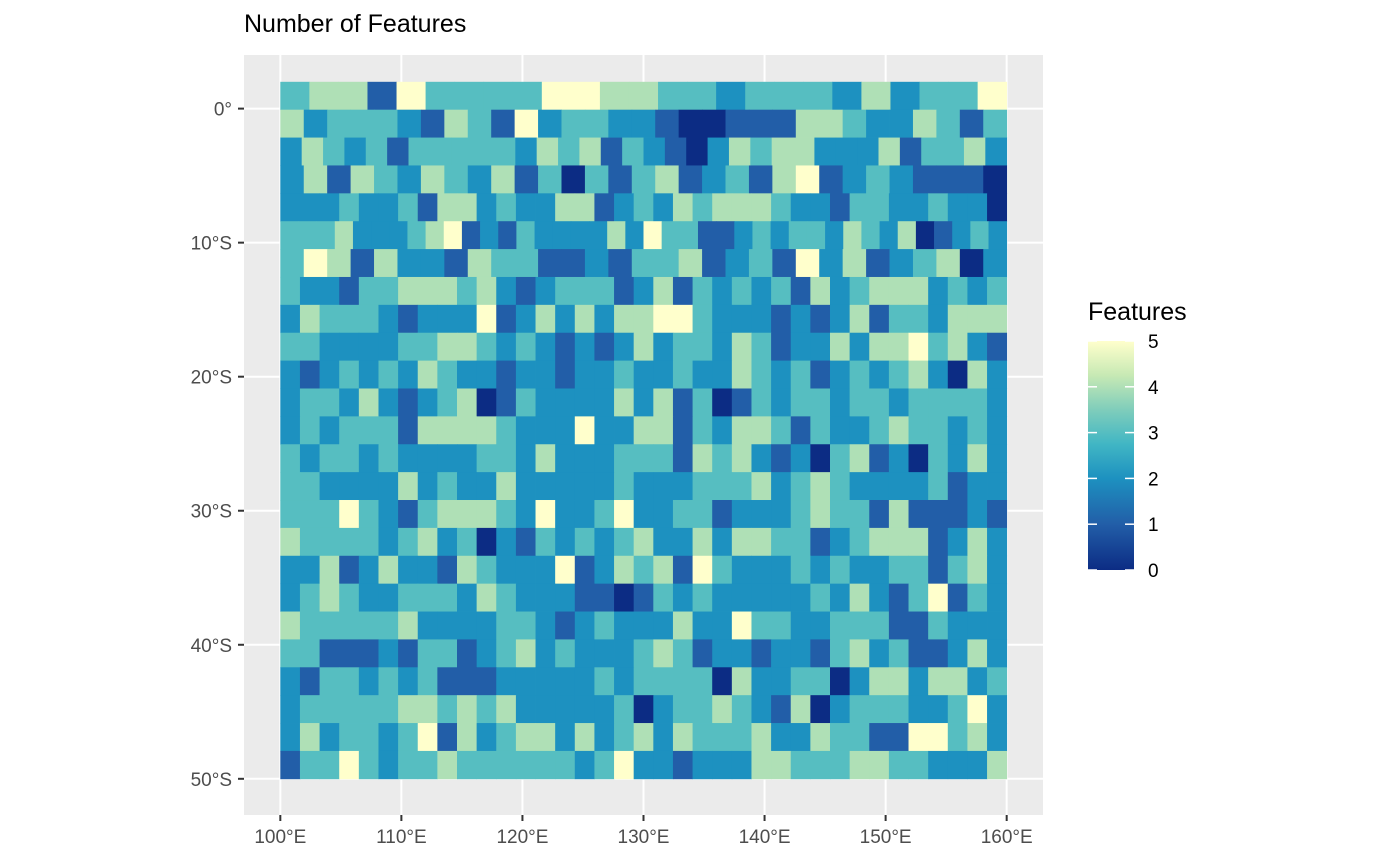 The width and height of the screenshot is (1400, 866). What do you see at coordinates (211, 780) in the screenshot?
I see `y-tick-label: 50°S` at bounding box center [211, 780].